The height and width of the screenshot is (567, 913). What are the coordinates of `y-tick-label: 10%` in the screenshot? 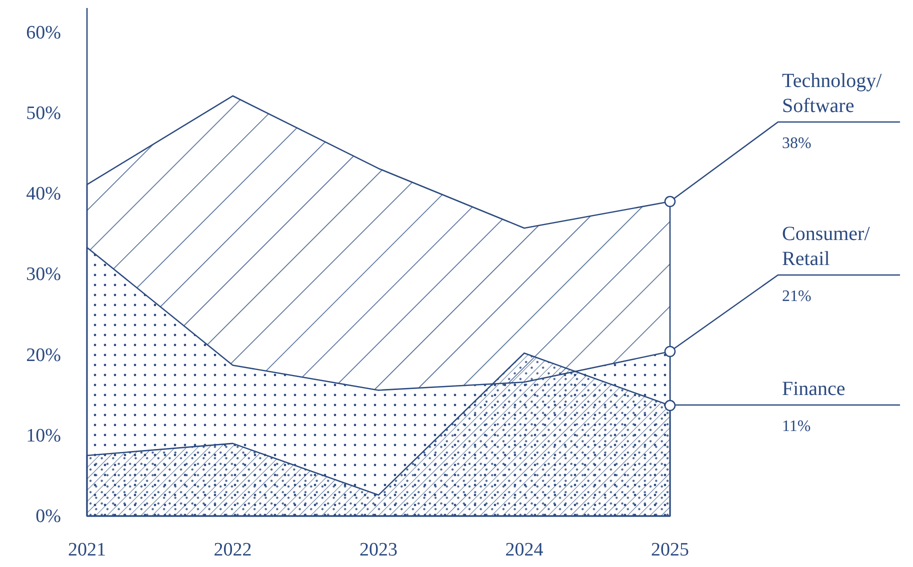 It's located at (44, 435).